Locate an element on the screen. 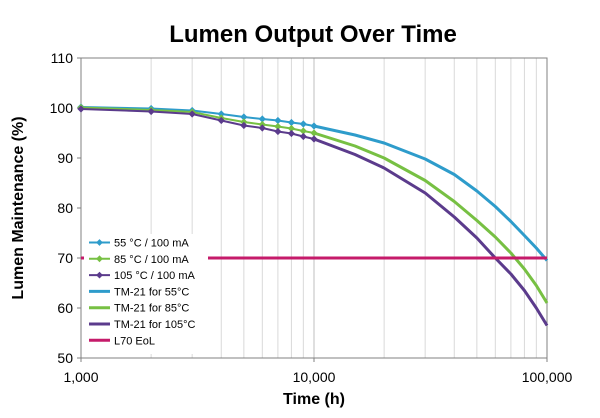  y-tick-label: 80 is located at coordinates (65, 208).